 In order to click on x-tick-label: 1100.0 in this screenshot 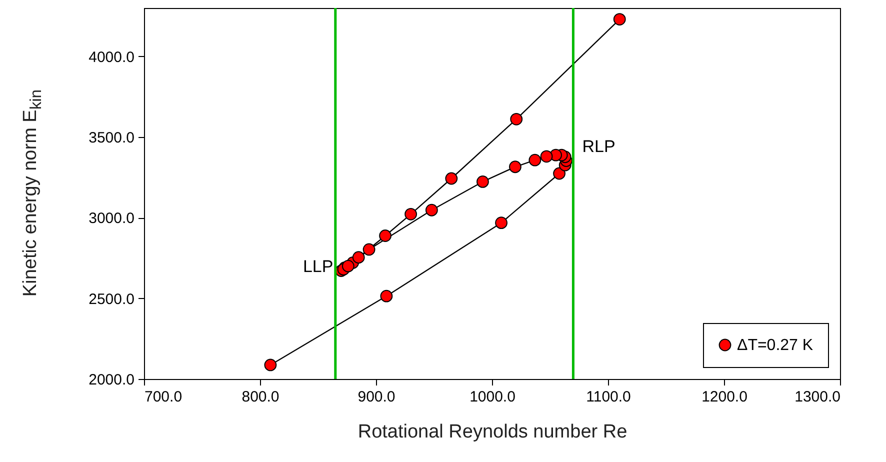, I will do `click(608, 397)`.